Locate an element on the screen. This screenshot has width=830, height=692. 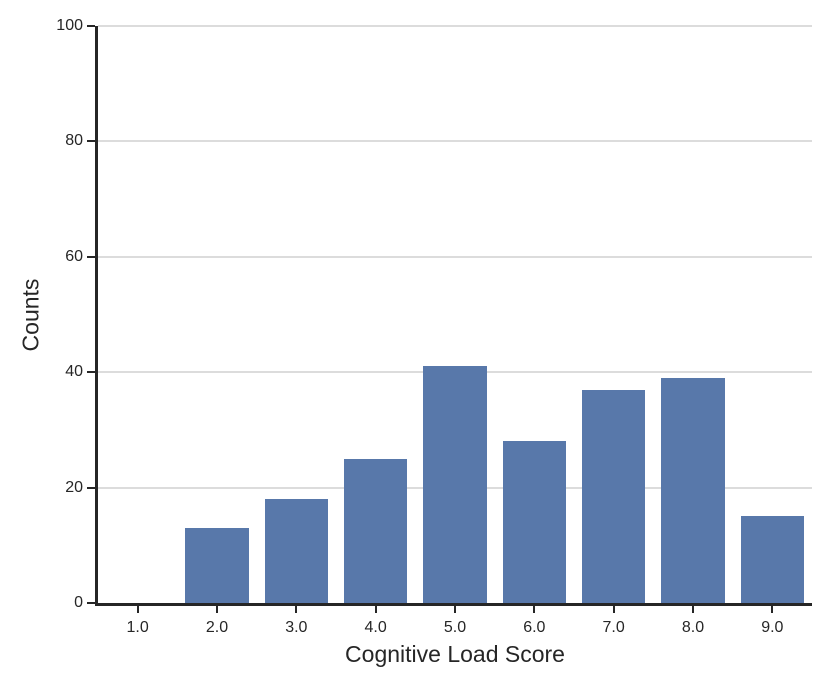
x-axis-label: Cognitive Load Score is located at coordinates (455, 654).